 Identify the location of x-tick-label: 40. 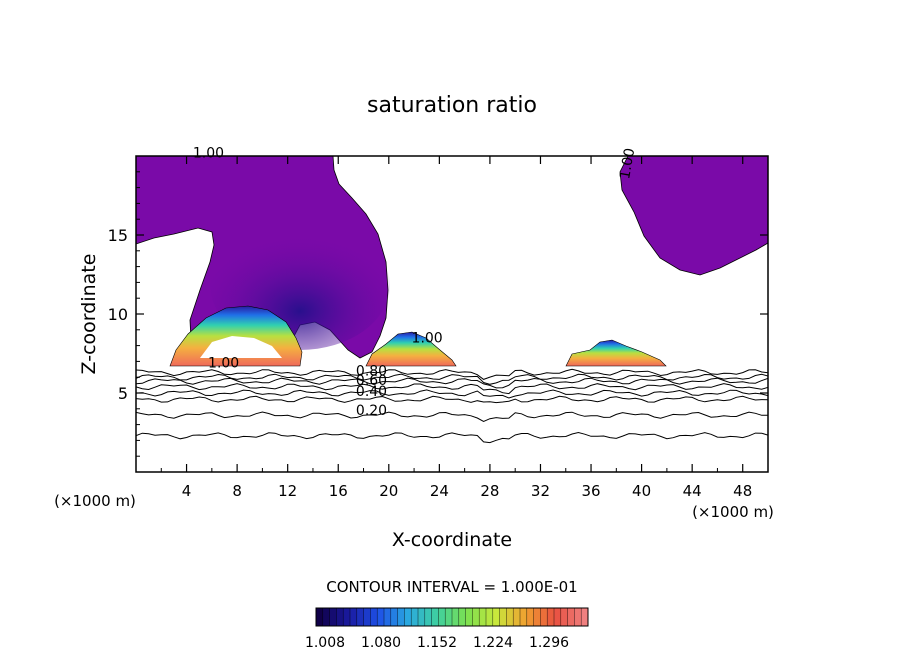
(641, 491).